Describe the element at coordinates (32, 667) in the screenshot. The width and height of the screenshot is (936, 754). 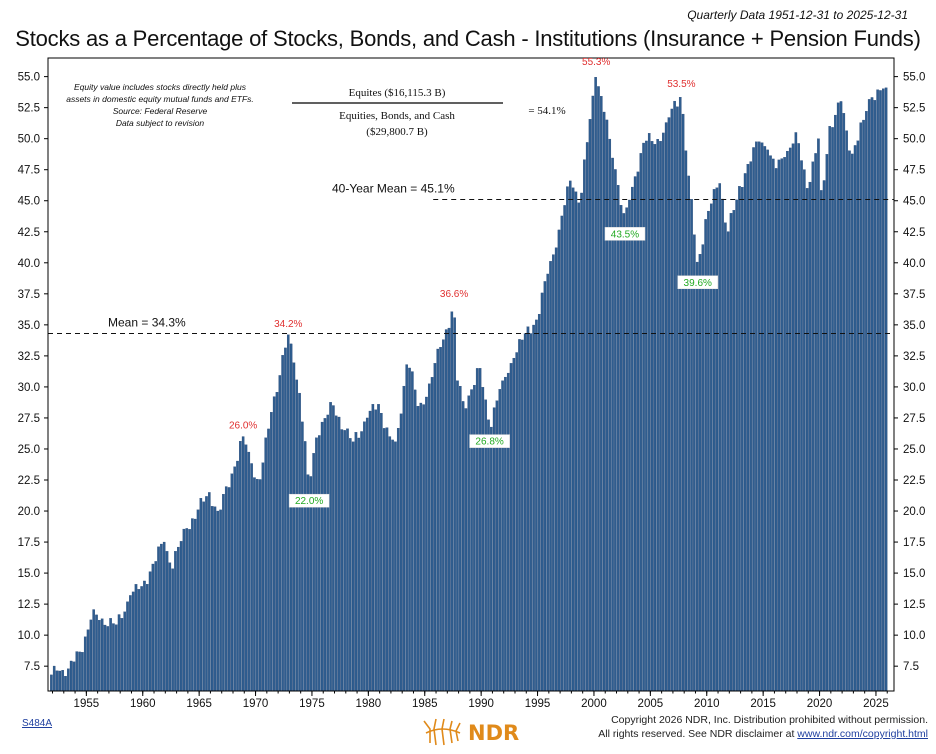
I see `y-tick-label-left: 7.5` at that location.